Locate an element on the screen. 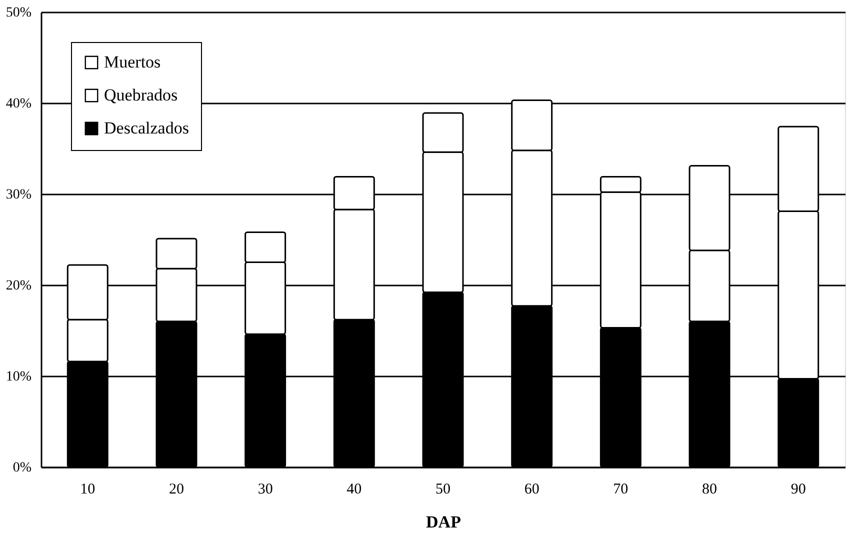  legend-label: Muertos is located at coordinates (132, 62).